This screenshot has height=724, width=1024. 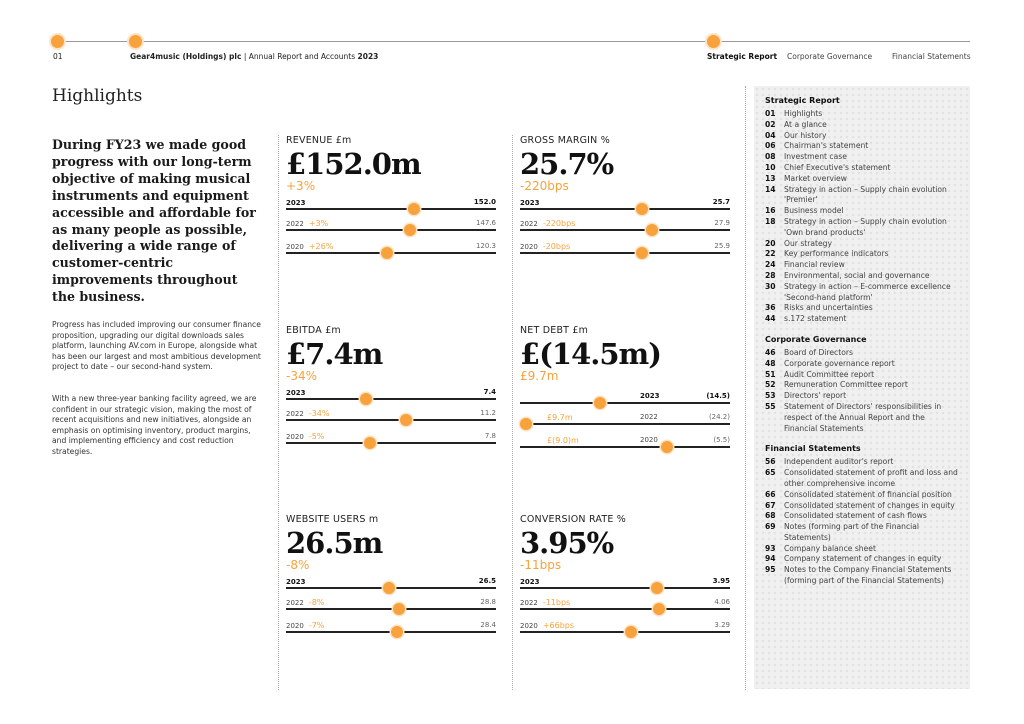 I want to click on contents-item: 01 Highlights, so click(x=862, y=114).